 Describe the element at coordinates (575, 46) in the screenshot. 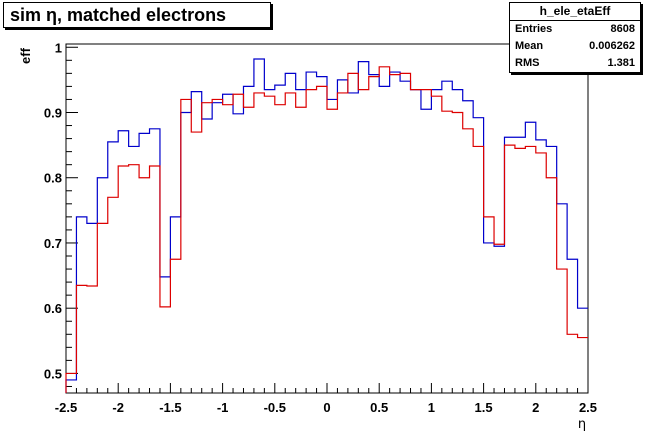

I see `stats-row-mean: Mean 0.006262` at that location.